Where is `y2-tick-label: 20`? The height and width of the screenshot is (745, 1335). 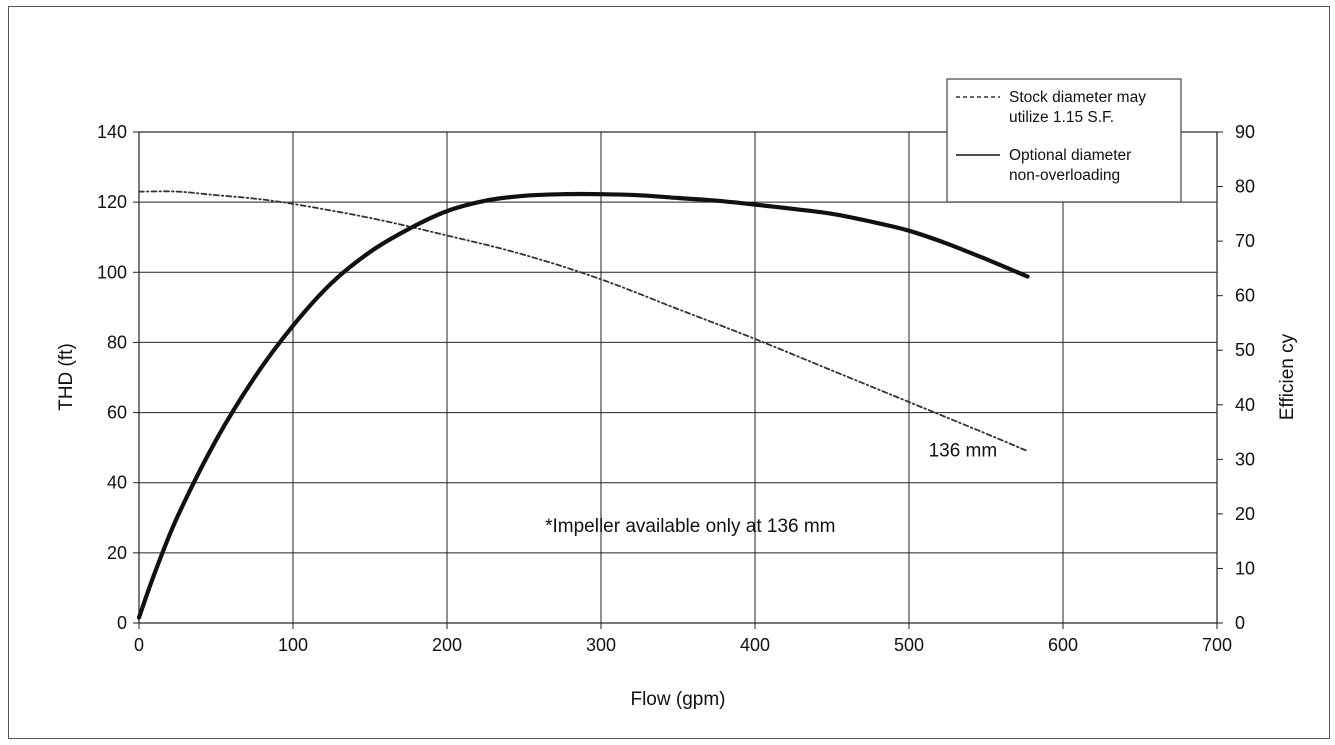
y2-tick-label: 20 is located at coordinates (1245, 514).